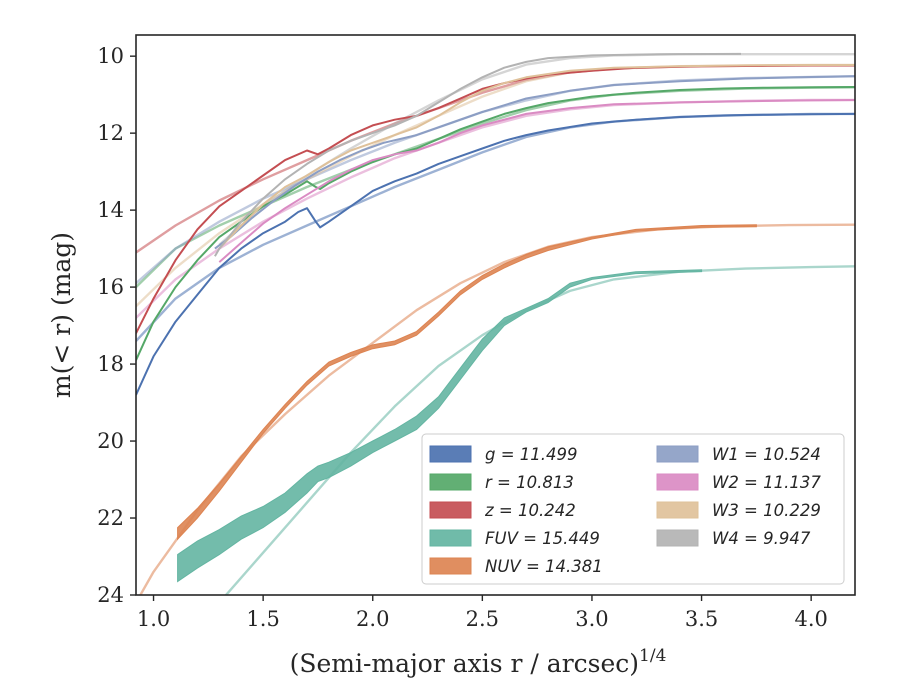 The image size is (900, 700). Describe the element at coordinates (482, 619) in the screenshot. I see `x-tick-label: 2.5` at that location.